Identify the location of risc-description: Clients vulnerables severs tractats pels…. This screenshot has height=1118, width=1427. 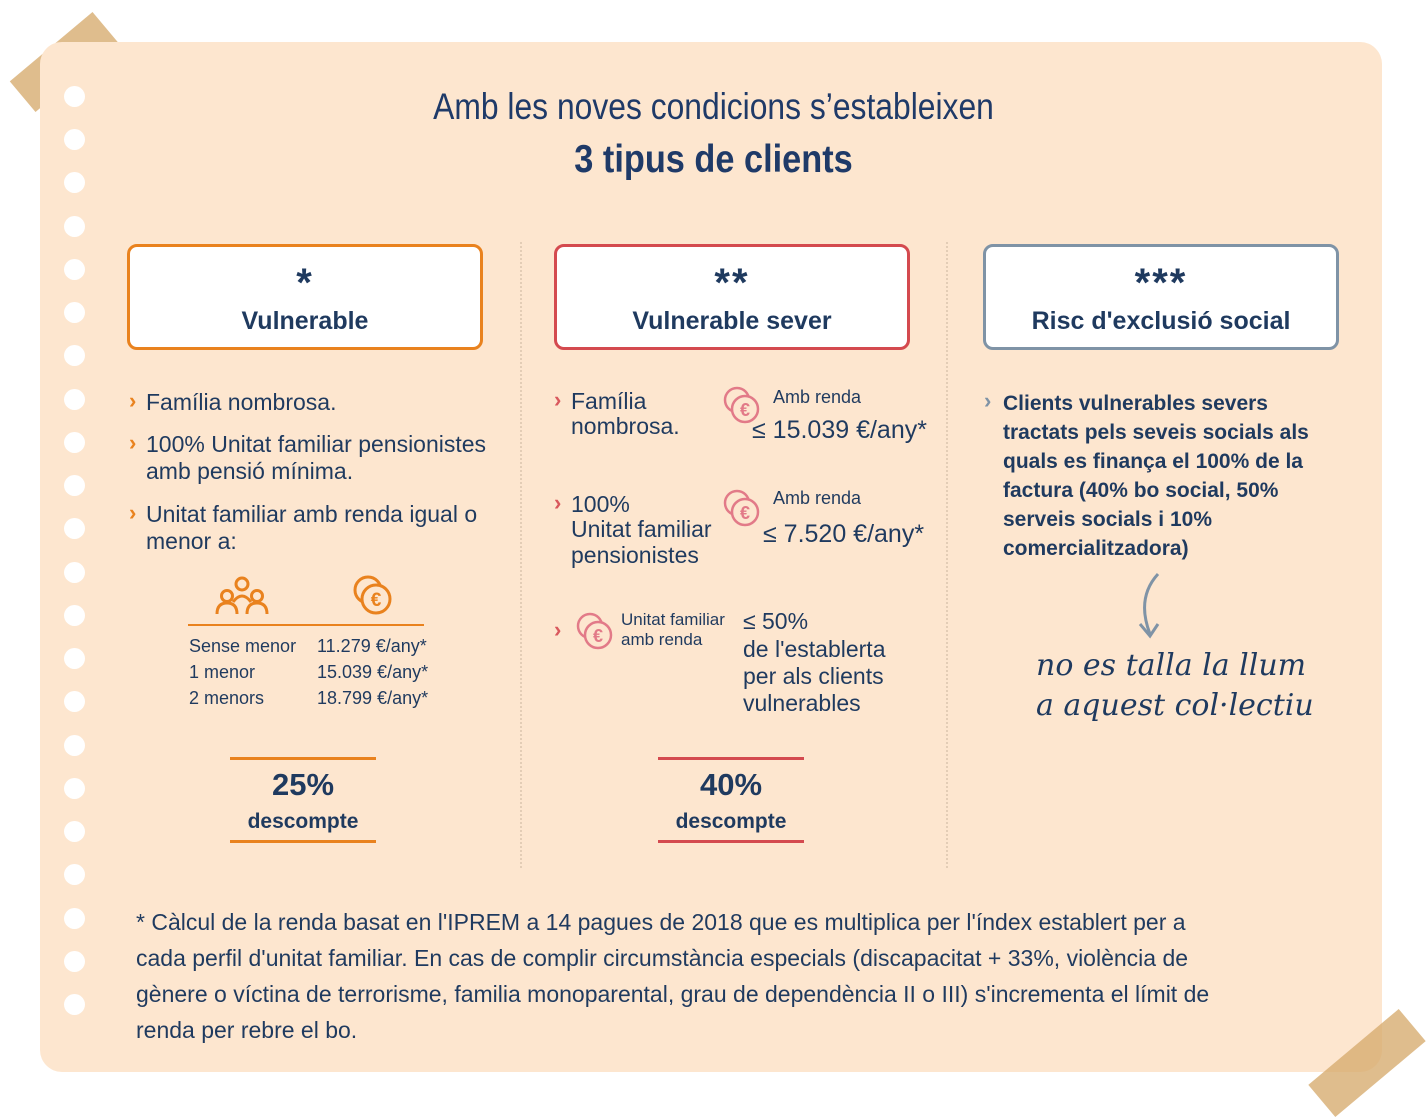
(1156, 476).